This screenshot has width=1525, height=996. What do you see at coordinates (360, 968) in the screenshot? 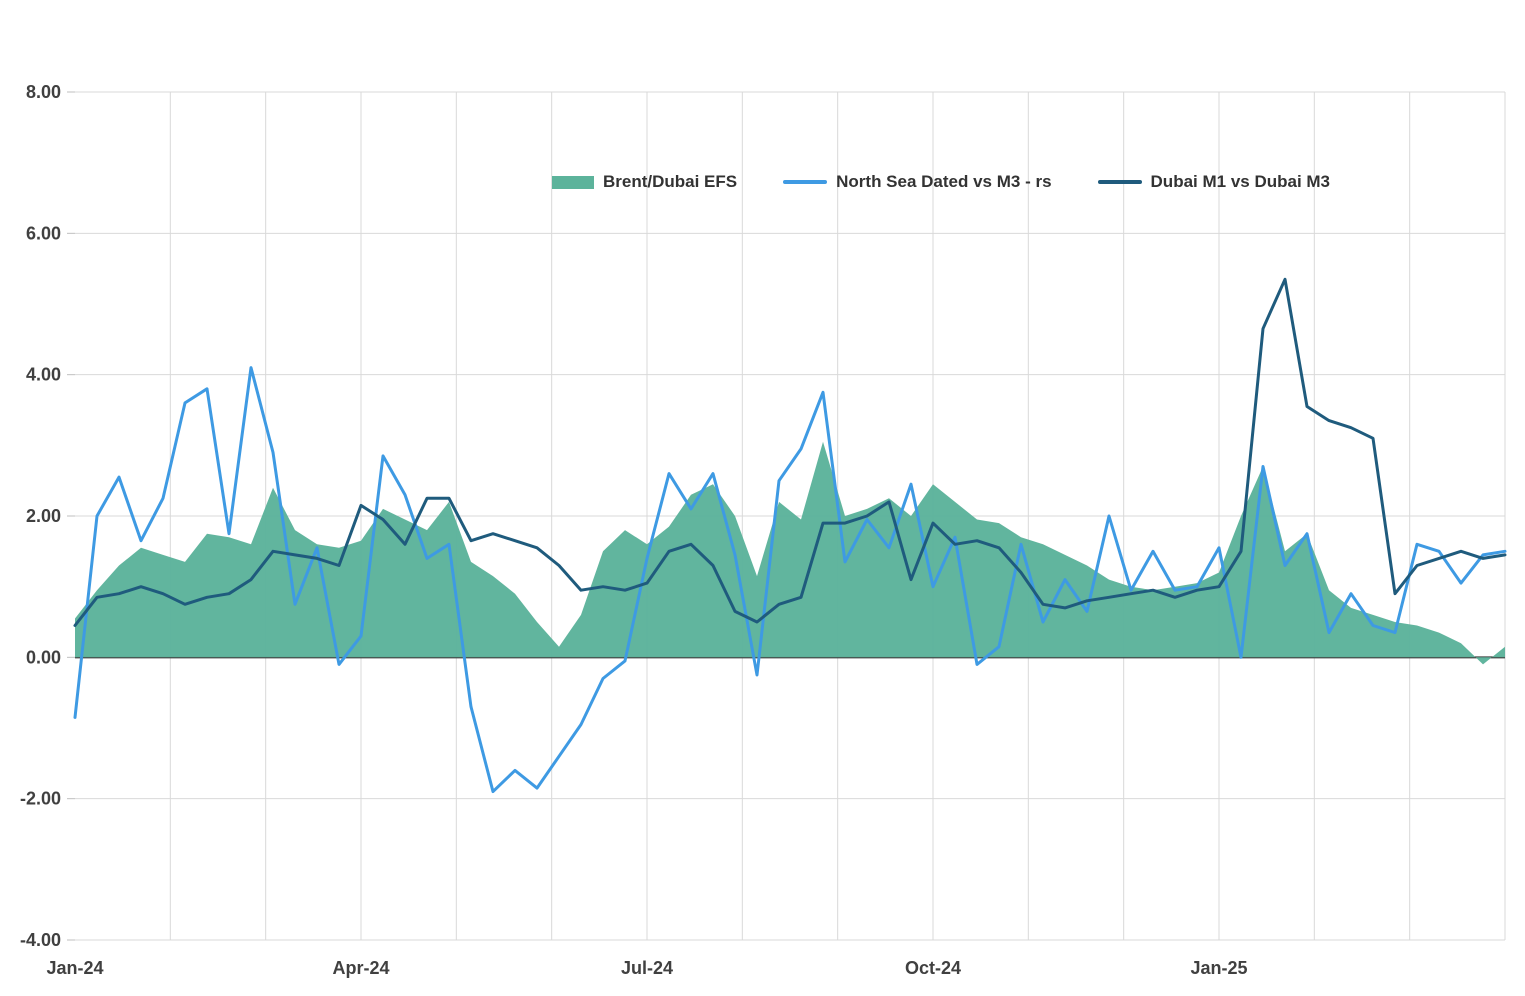
I see `x-tick-label: Apr-24` at bounding box center [360, 968].